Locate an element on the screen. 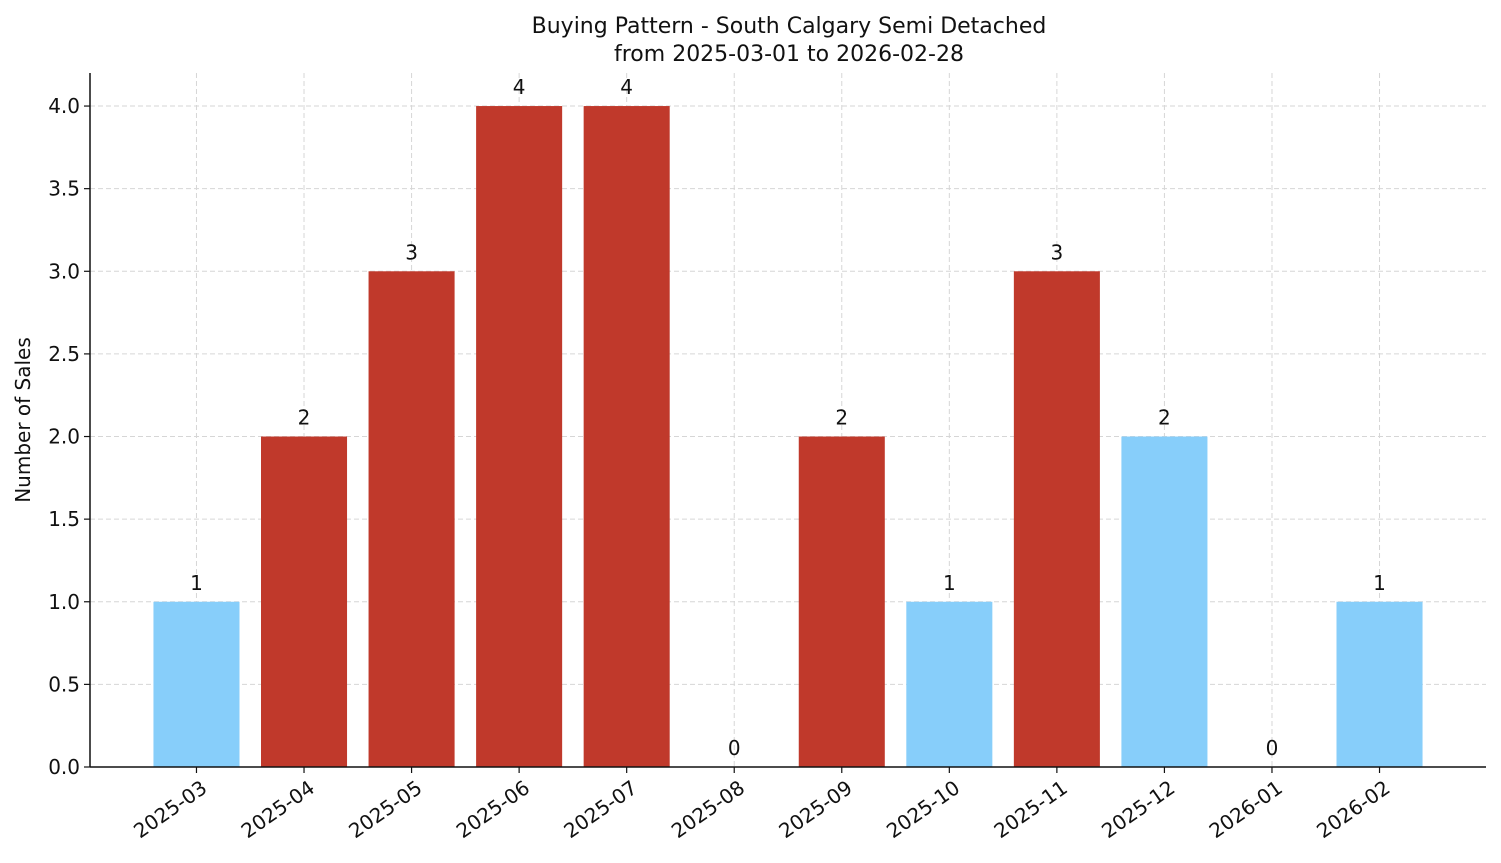 The width and height of the screenshot is (1501, 863). x-tick-label: 2025-12 is located at coordinates (1138, 809).